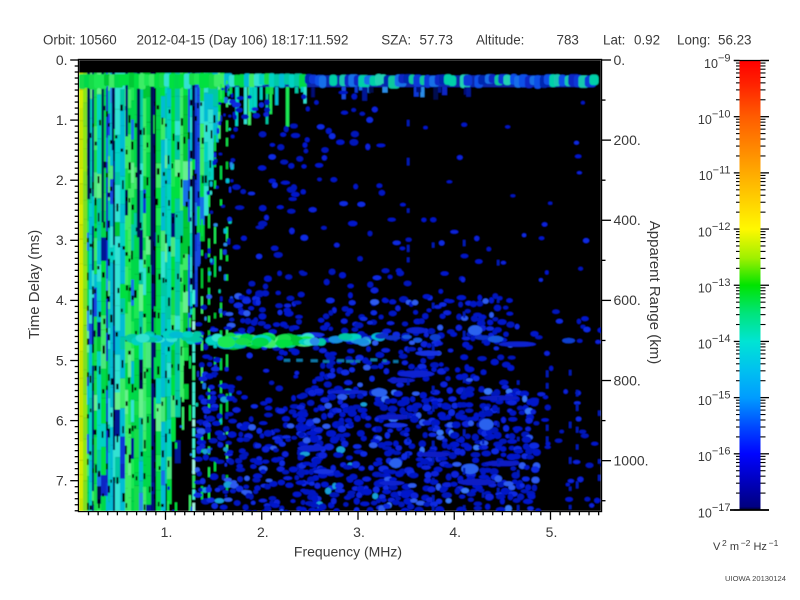  I want to click on svg-text: Time Delay (ms), so click(34, 284).